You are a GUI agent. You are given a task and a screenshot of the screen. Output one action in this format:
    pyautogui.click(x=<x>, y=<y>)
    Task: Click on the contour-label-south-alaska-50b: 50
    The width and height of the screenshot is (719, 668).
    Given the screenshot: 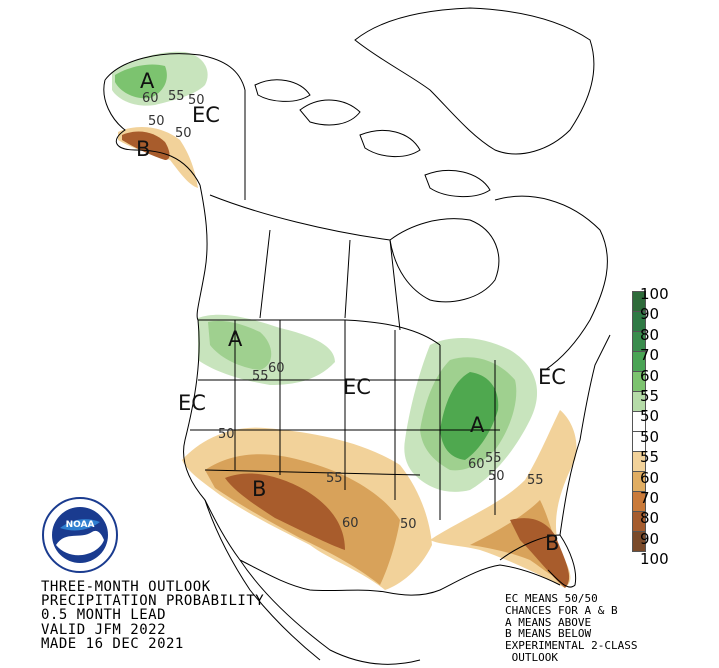 What is the action you would take?
    pyautogui.click(x=183, y=133)
    